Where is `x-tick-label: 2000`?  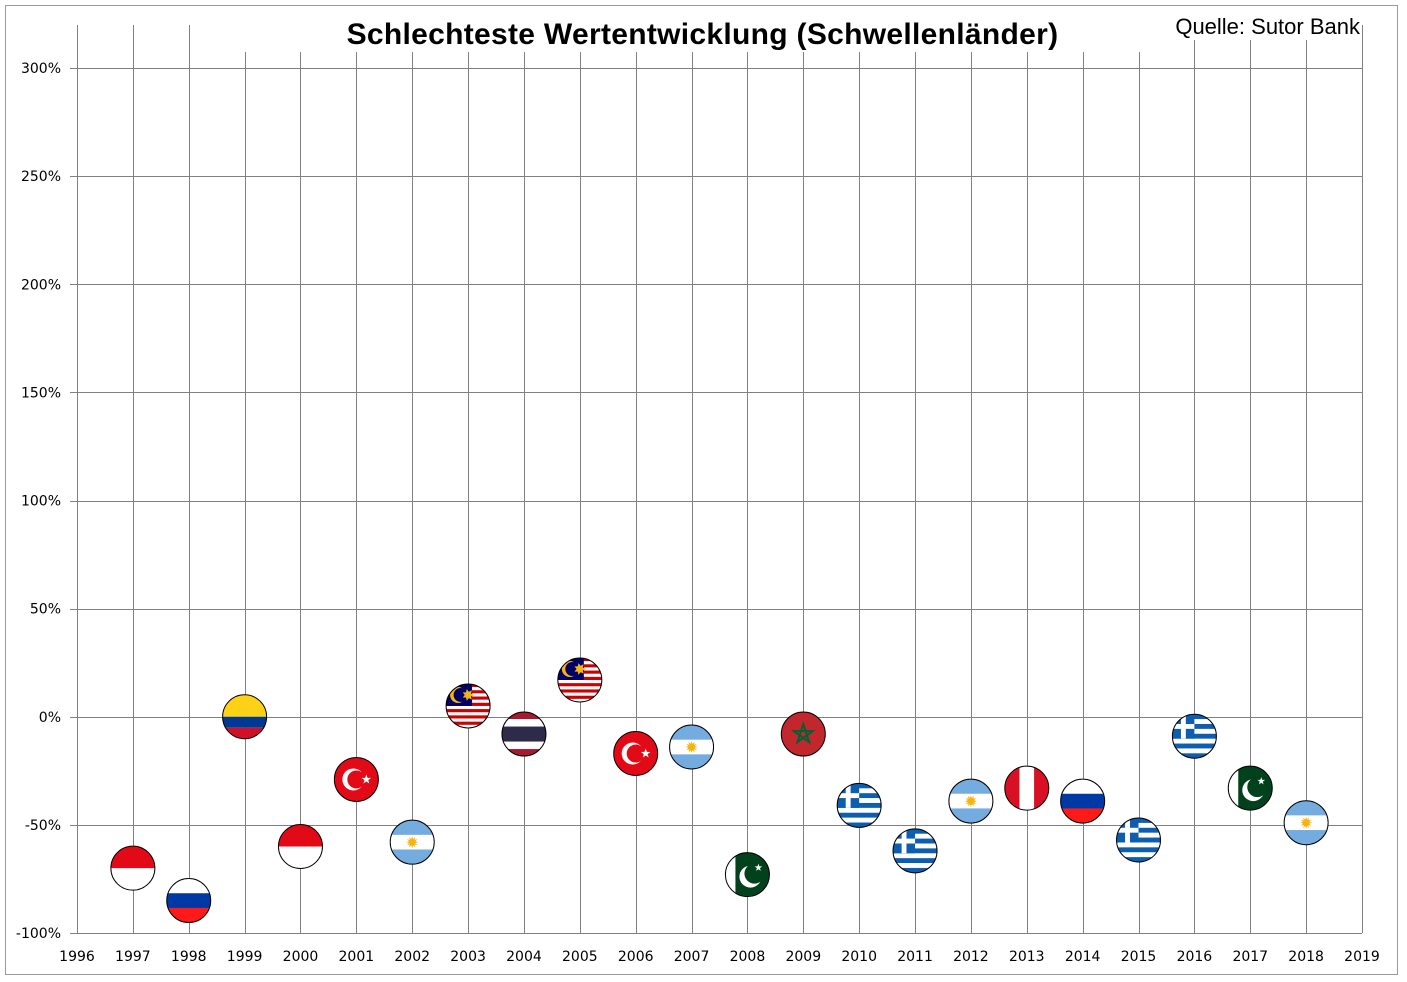 x-tick-label: 2000 is located at coordinates (301, 957).